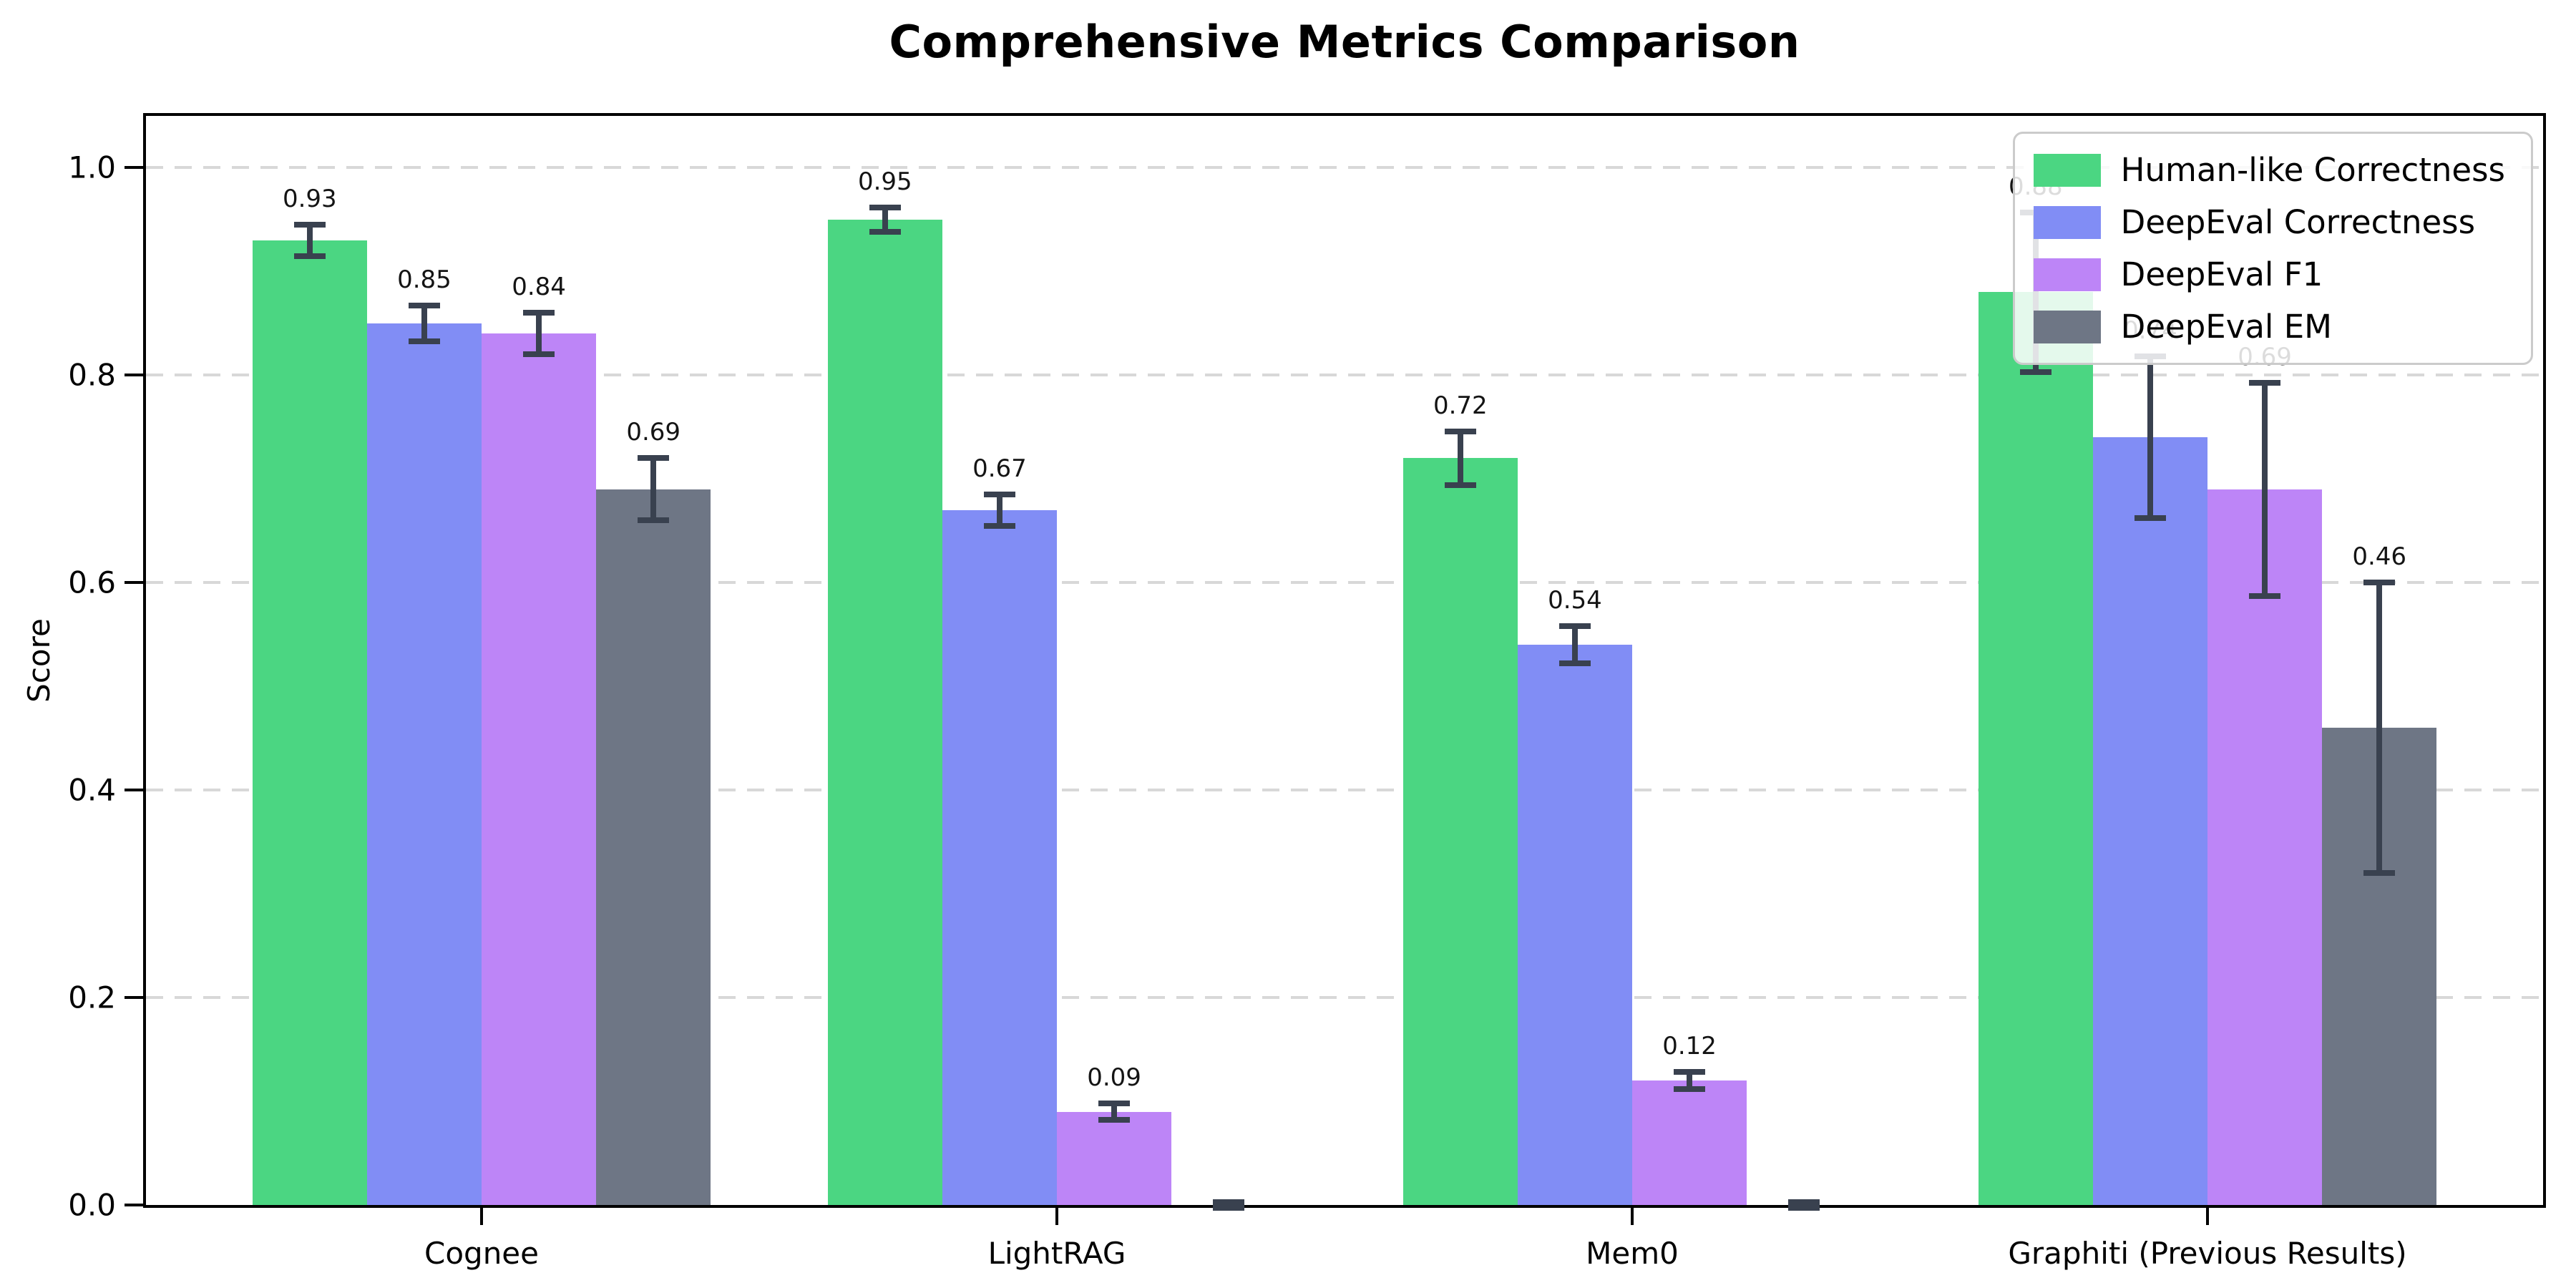 The image size is (2576, 1288). What do you see at coordinates (1114, 1077) in the screenshot?
I see `bar-value-label: 0.09` at bounding box center [1114, 1077].